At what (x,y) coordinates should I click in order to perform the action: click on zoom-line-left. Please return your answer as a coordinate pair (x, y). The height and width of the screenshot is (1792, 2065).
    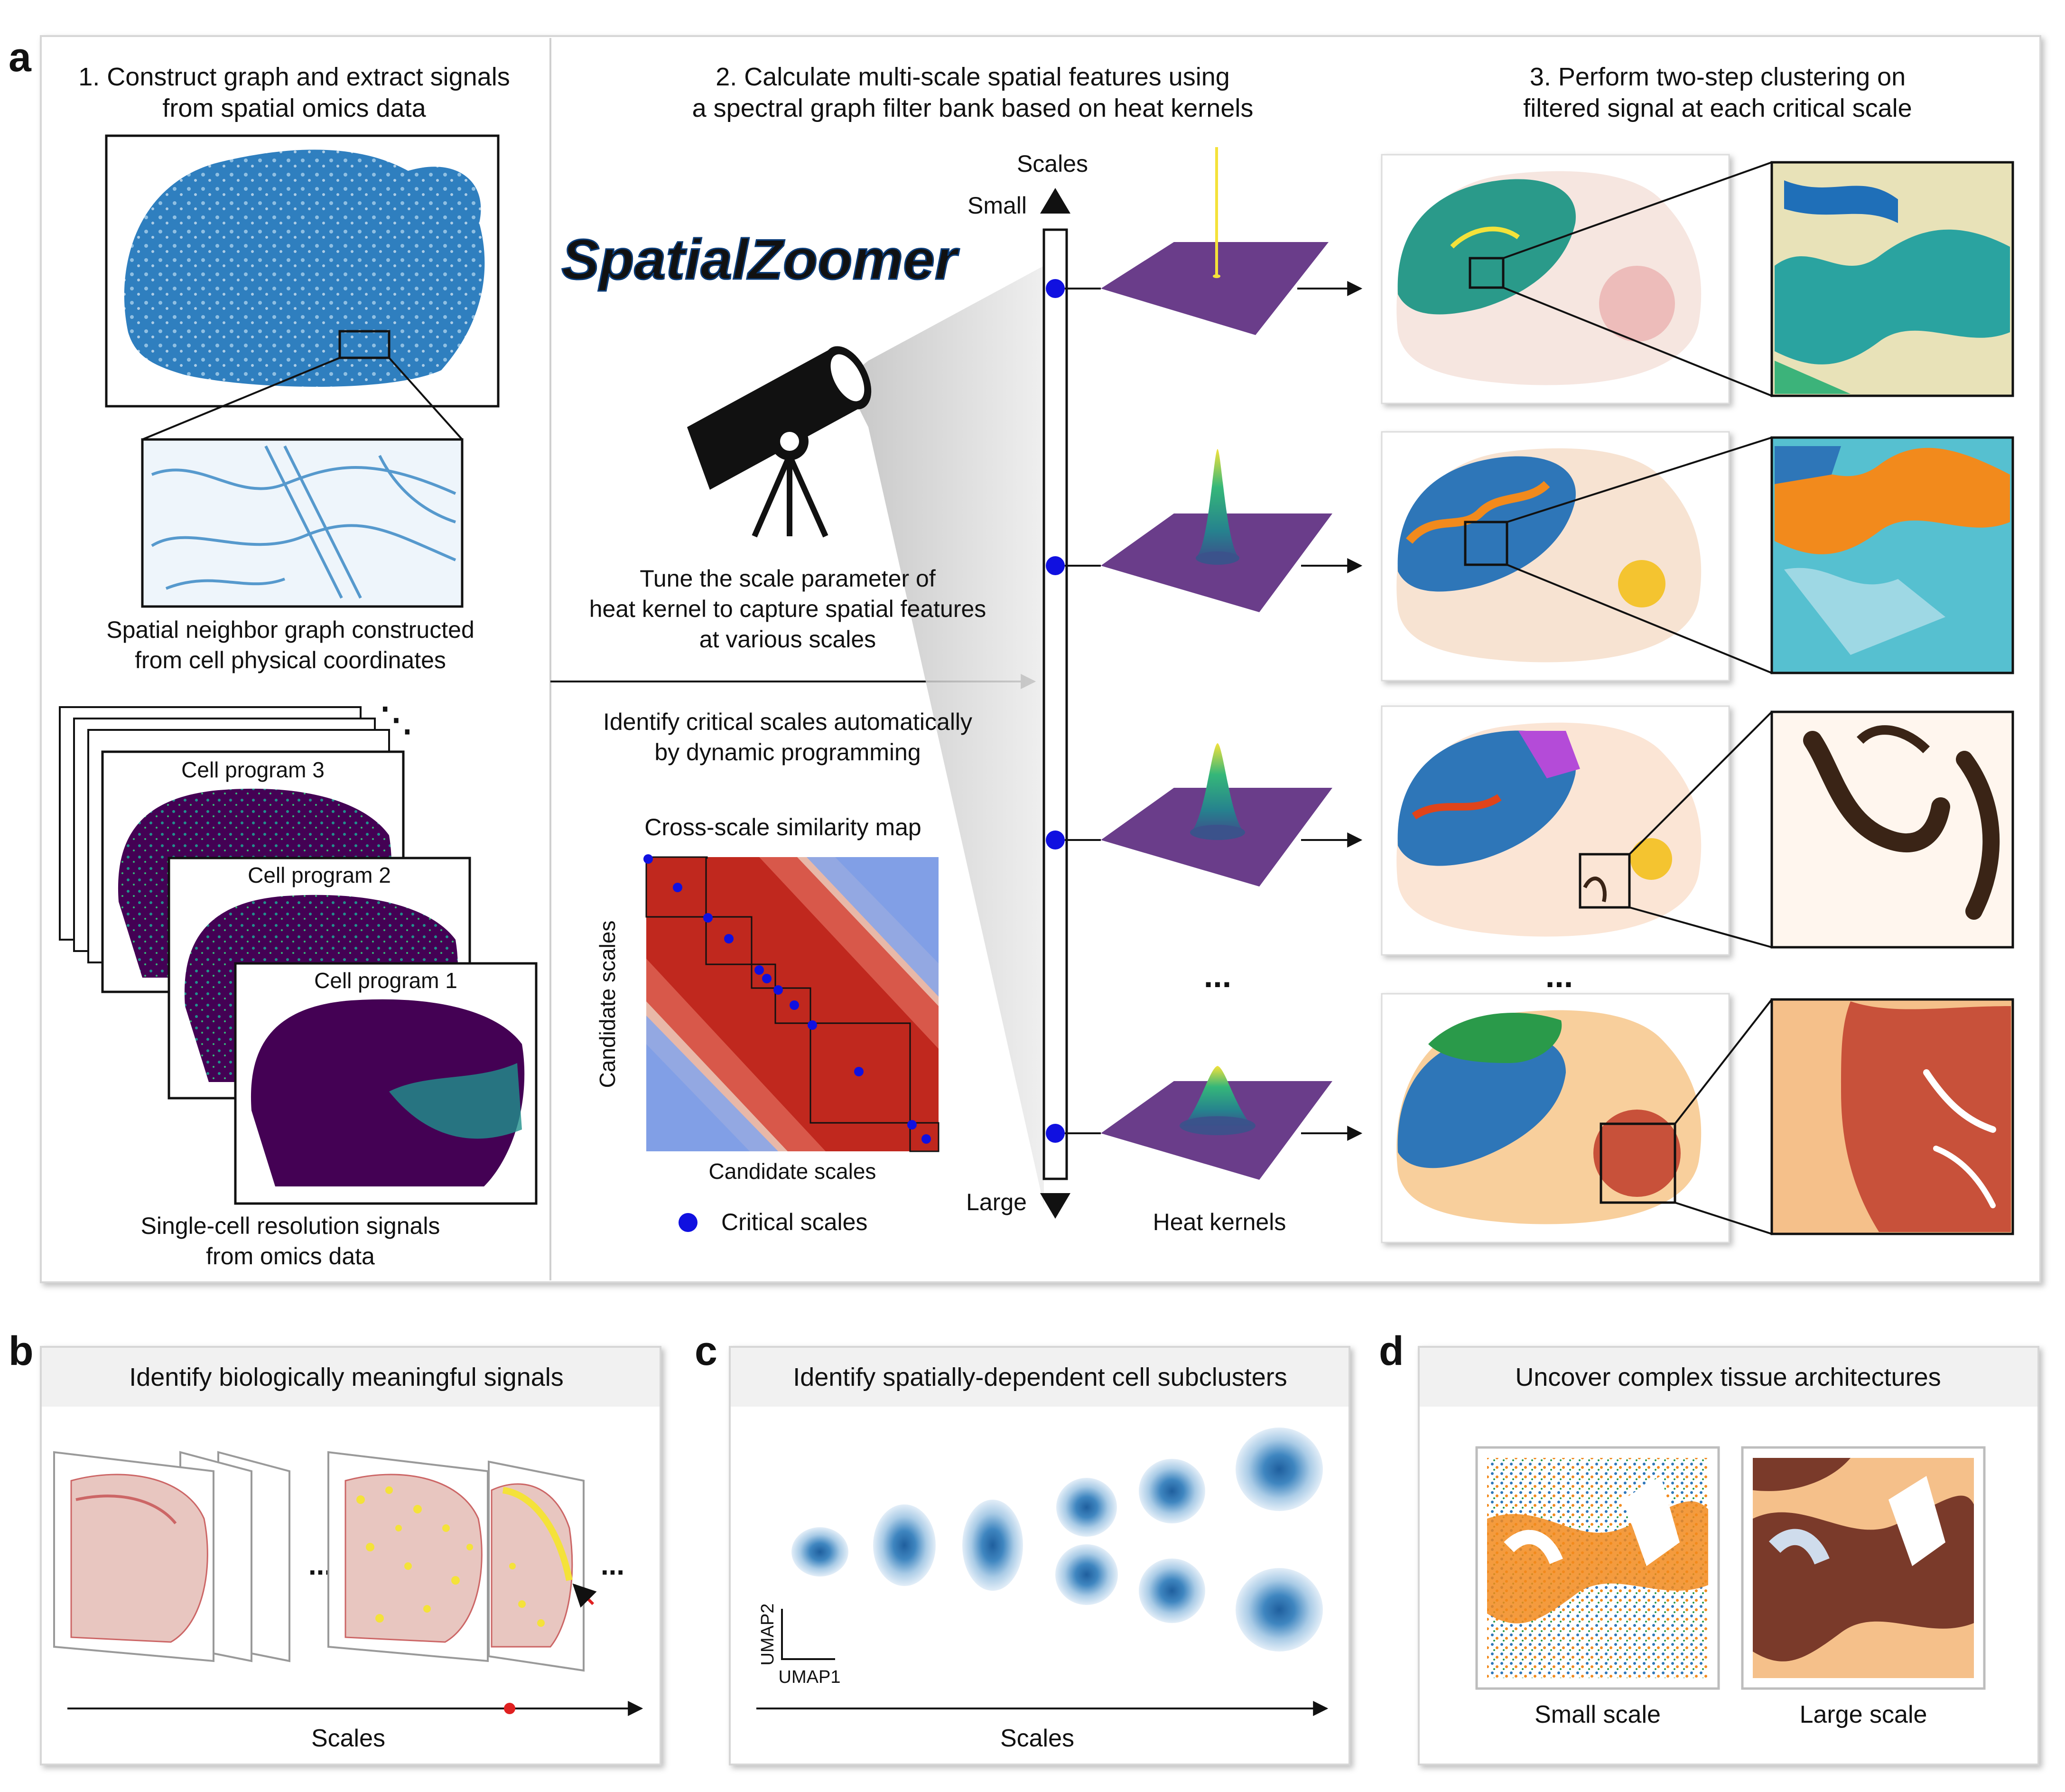
    Looking at the image, I should click on (241, 398).